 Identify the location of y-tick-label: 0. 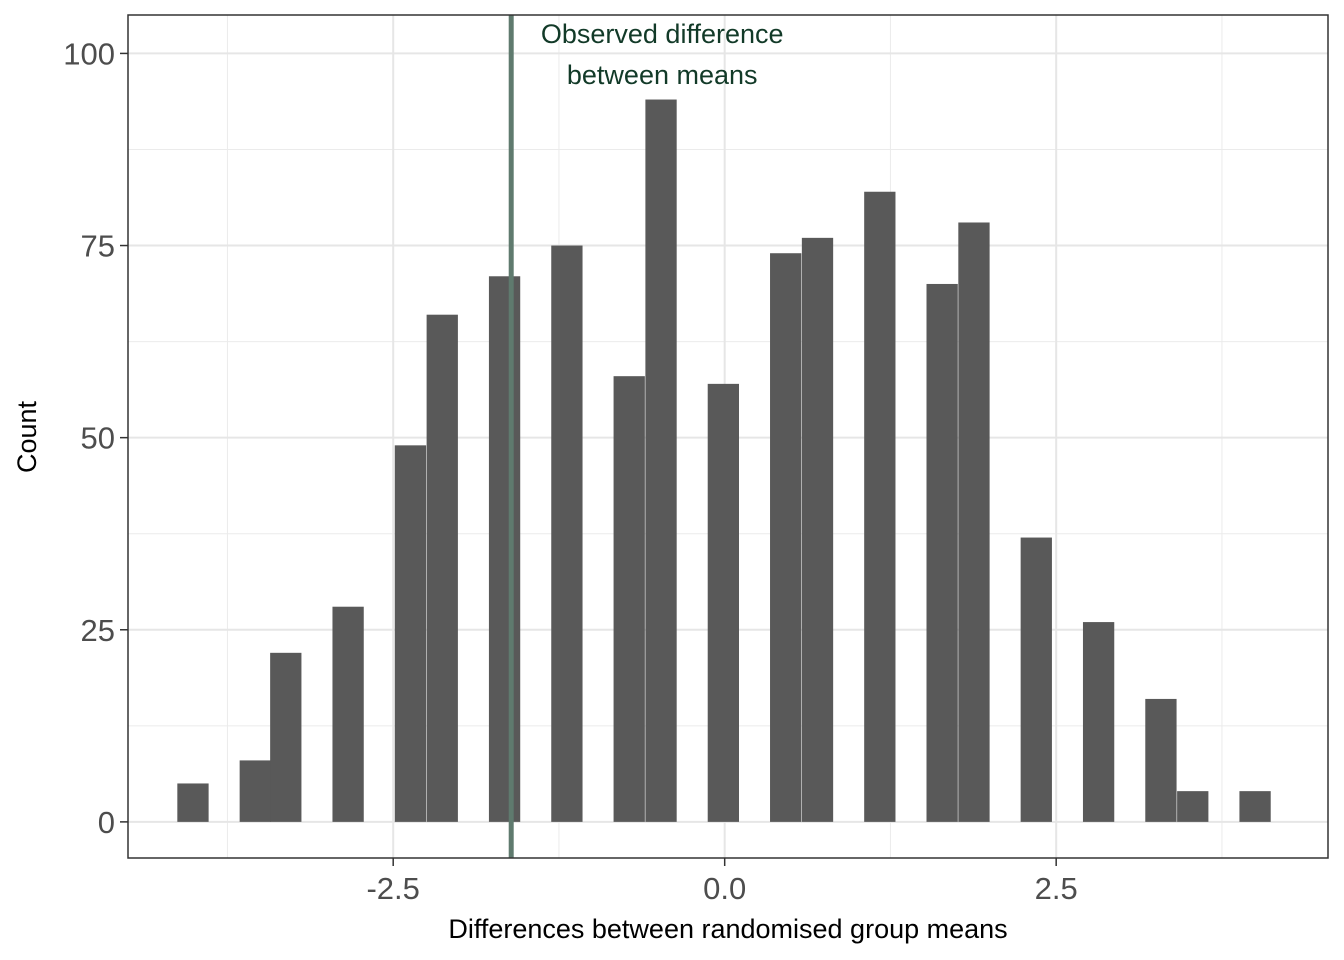
(106, 822).